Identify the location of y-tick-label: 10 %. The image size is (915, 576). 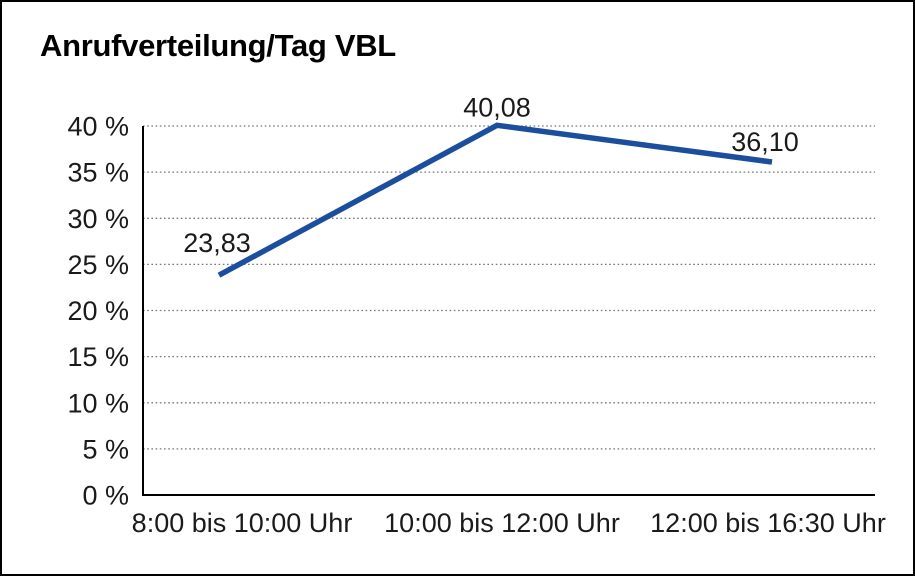
(98, 403).